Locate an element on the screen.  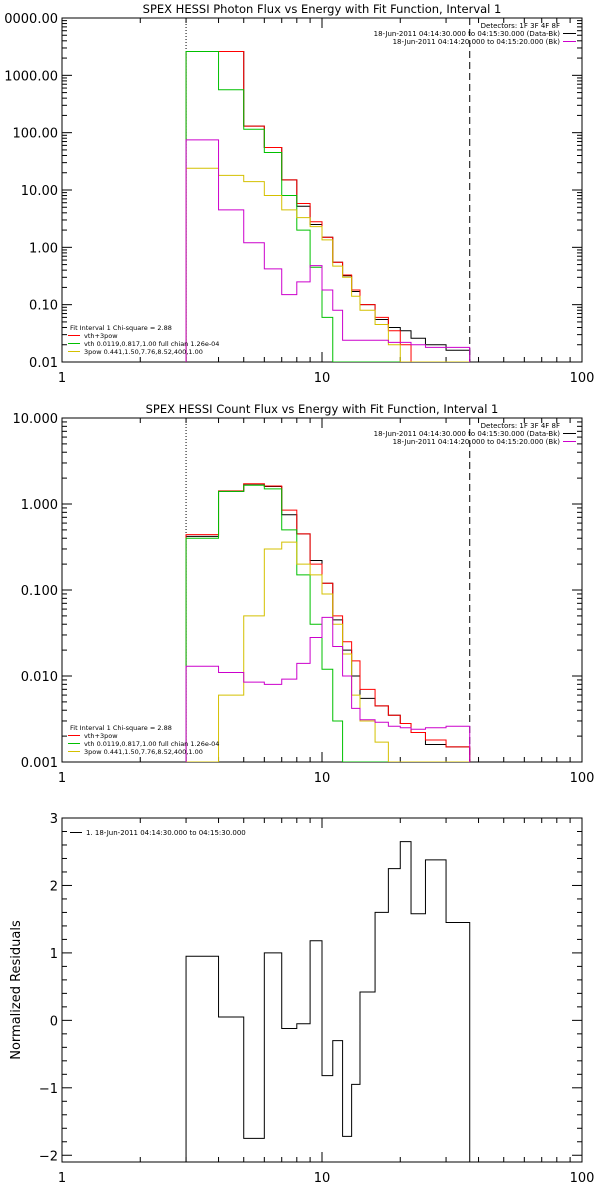
chart-2-series-data-bk is located at coordinates (328, 622).